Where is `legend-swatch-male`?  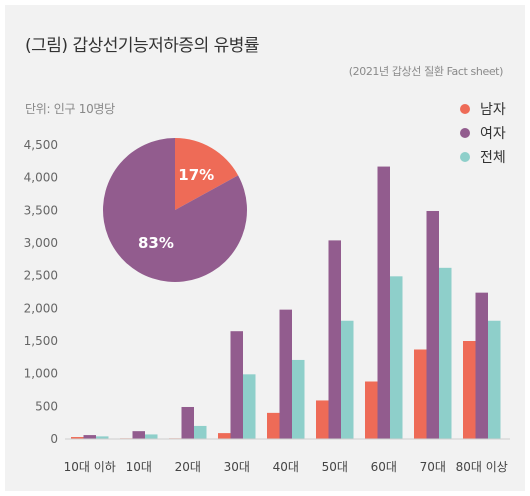
legend-swatch-male is located at coordinates (465, 109).